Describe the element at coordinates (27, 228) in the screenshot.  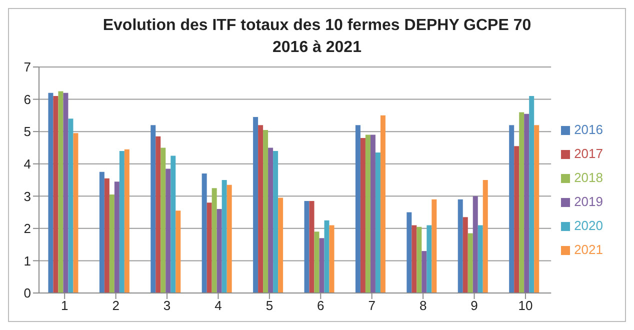
I see `y-tick-label: 2` at that location.